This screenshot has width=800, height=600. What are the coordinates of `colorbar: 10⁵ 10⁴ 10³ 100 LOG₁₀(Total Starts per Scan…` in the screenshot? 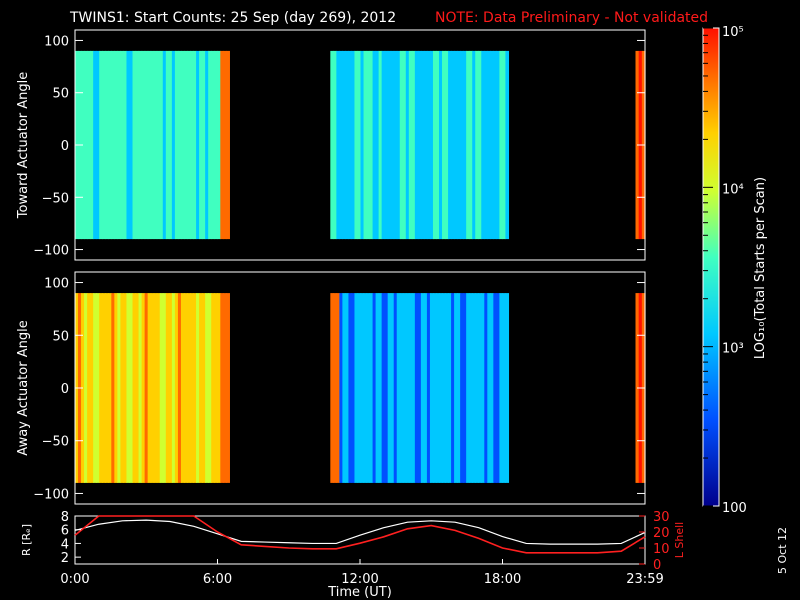 It's located at (735, 270).